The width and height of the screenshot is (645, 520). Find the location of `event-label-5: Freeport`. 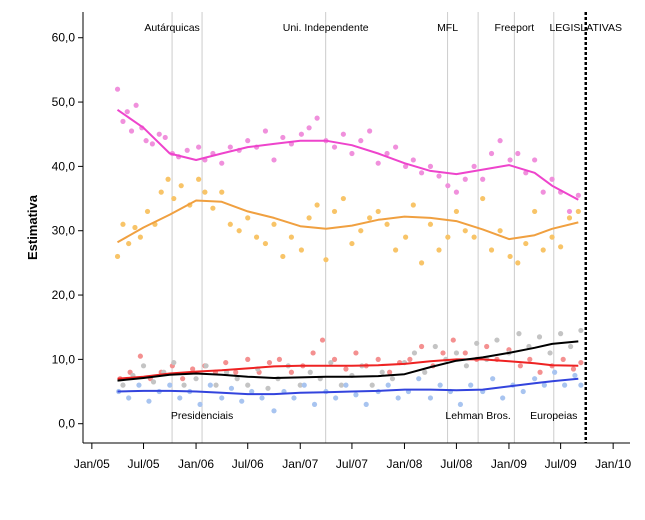

event-label-5: Freeport is located at coordinates (515, 28).